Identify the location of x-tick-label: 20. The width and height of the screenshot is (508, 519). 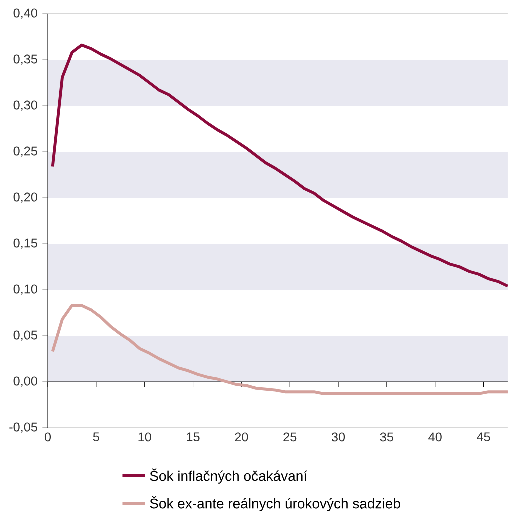
(241, 437).